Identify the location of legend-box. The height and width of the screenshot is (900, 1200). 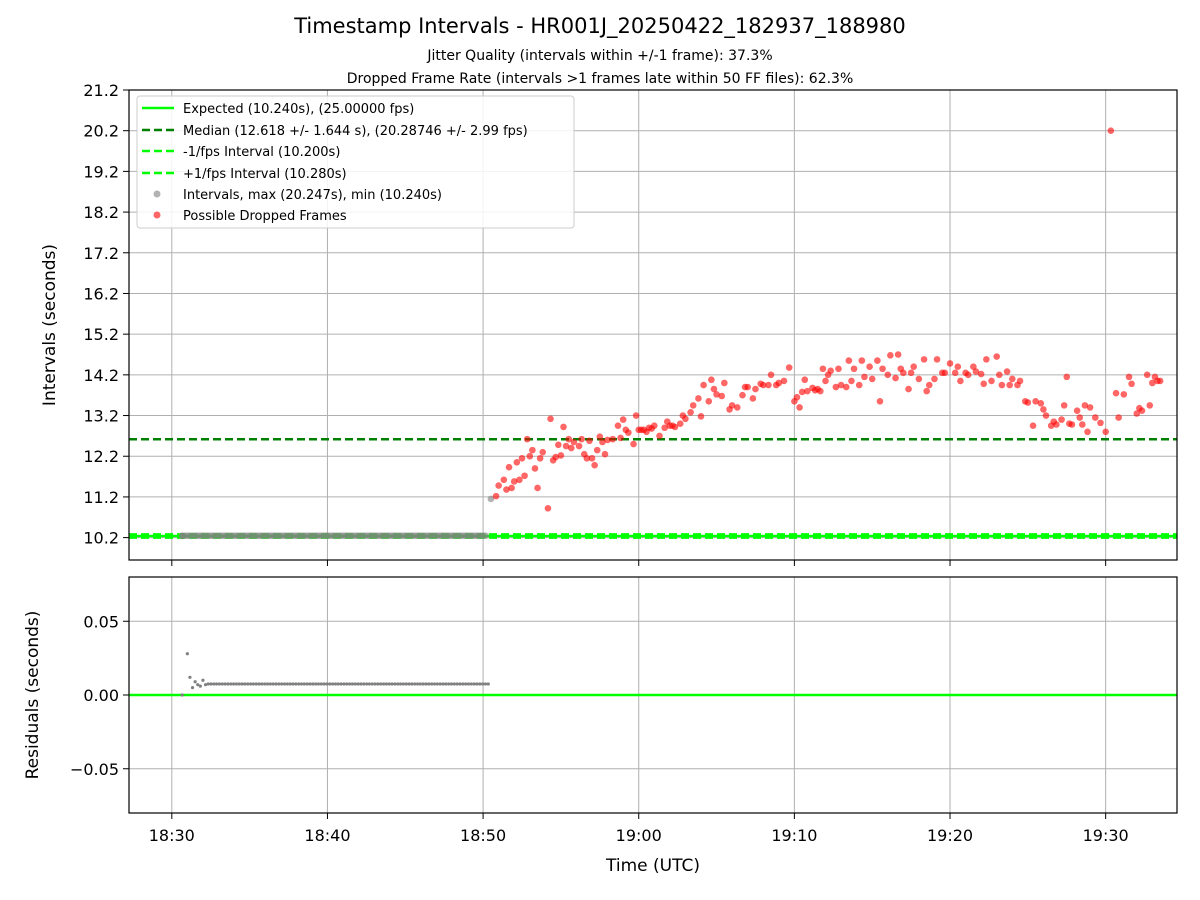
(355, 162).